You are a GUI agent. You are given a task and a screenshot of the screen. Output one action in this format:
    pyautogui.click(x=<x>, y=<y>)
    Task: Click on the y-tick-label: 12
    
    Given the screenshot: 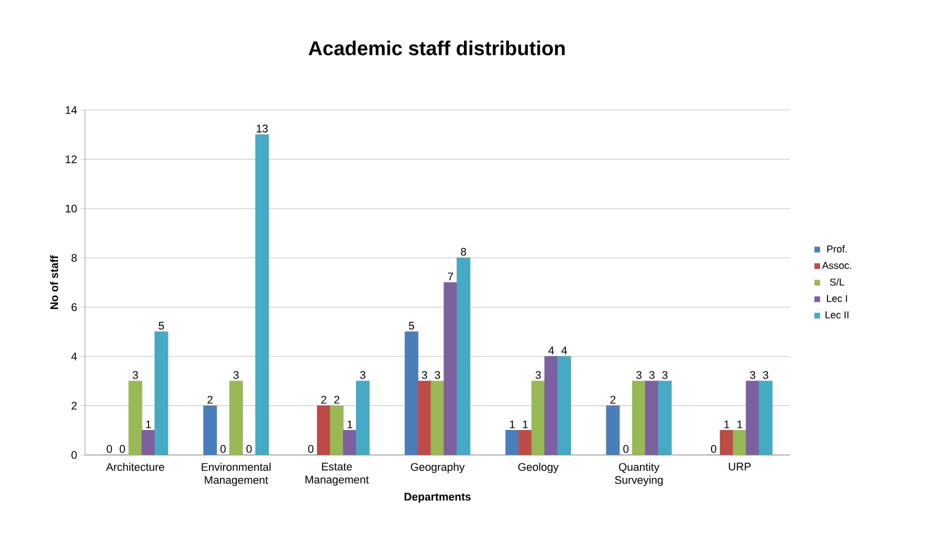 What is the action you would take?
    pyautogui.click(x=71, y=159)
    